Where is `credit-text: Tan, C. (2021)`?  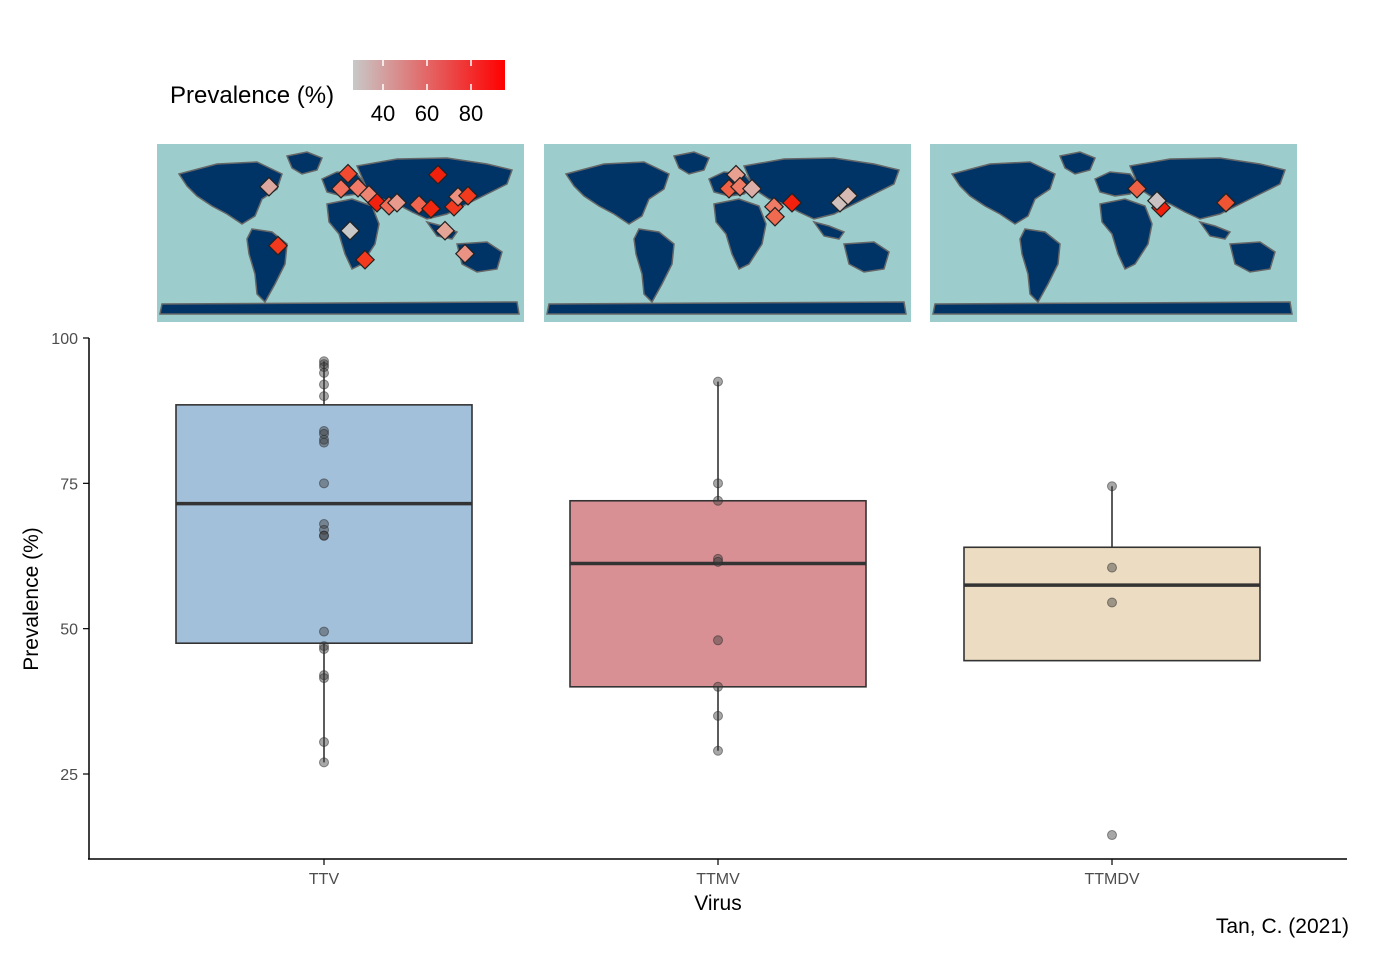 credit-text: Tan, C. (2021) is located at coordinates (1282, 926).